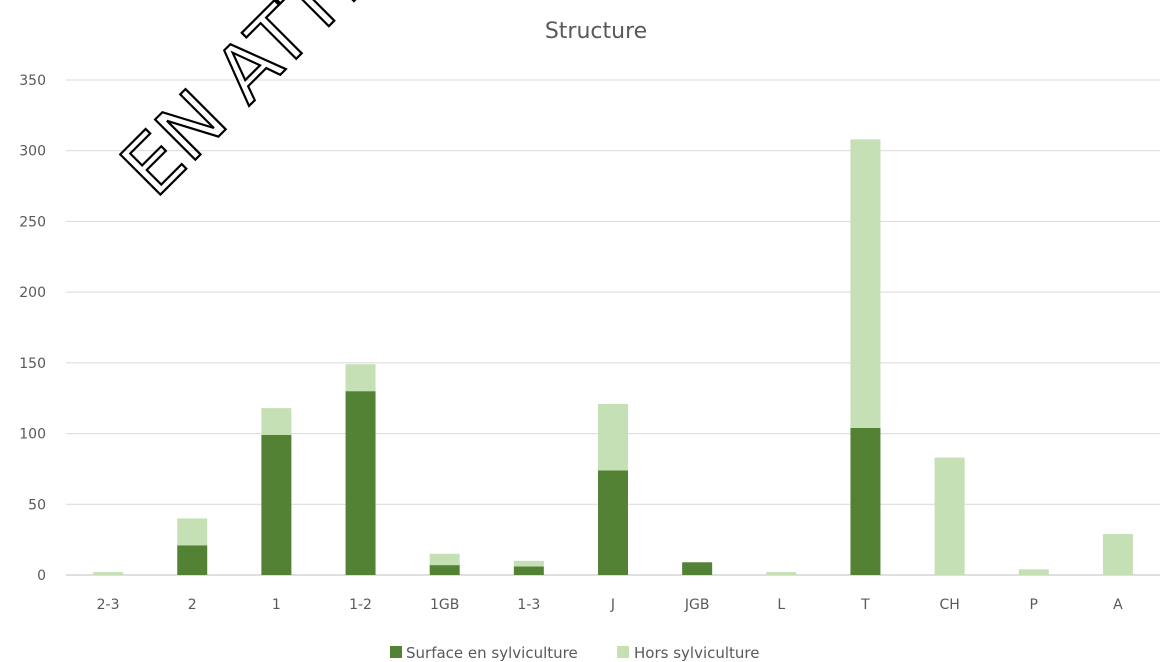 This screenshot has height=662, width=1160. I want to click on x-tick-label: A, so click(1118, 605).